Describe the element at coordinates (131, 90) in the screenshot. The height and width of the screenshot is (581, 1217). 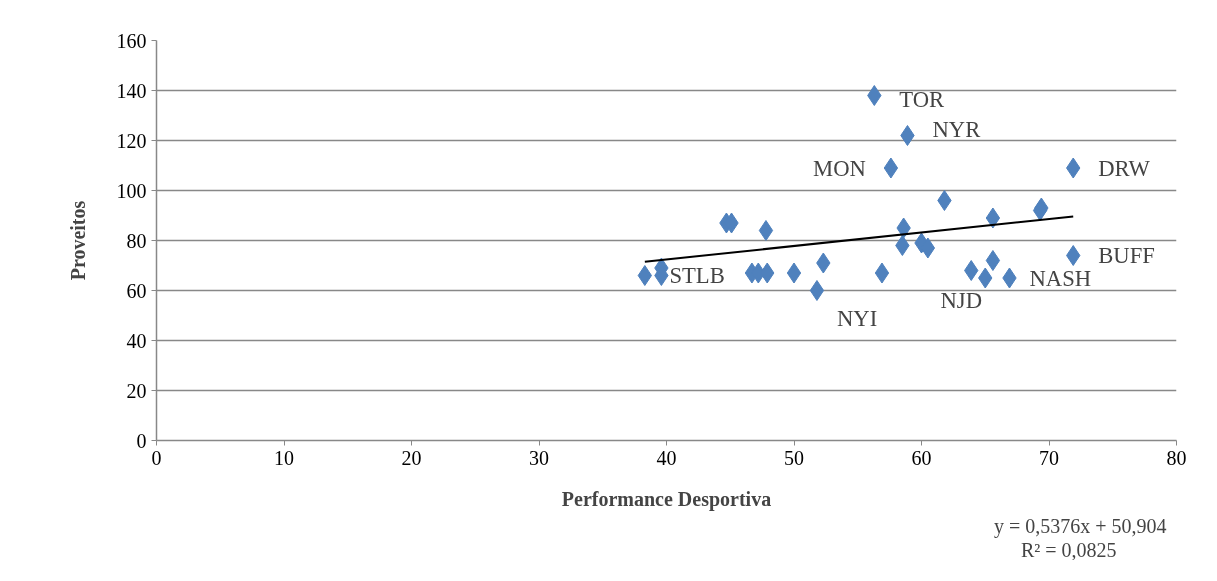
I see `y-tick-label: 140` at that location.